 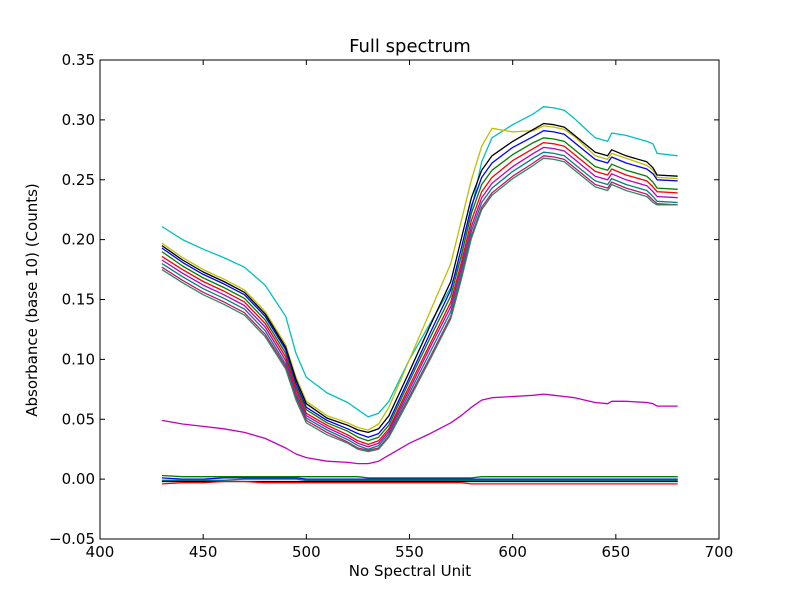 I want to click on y-tick-label: 0.25, so click(x=78, y=180).